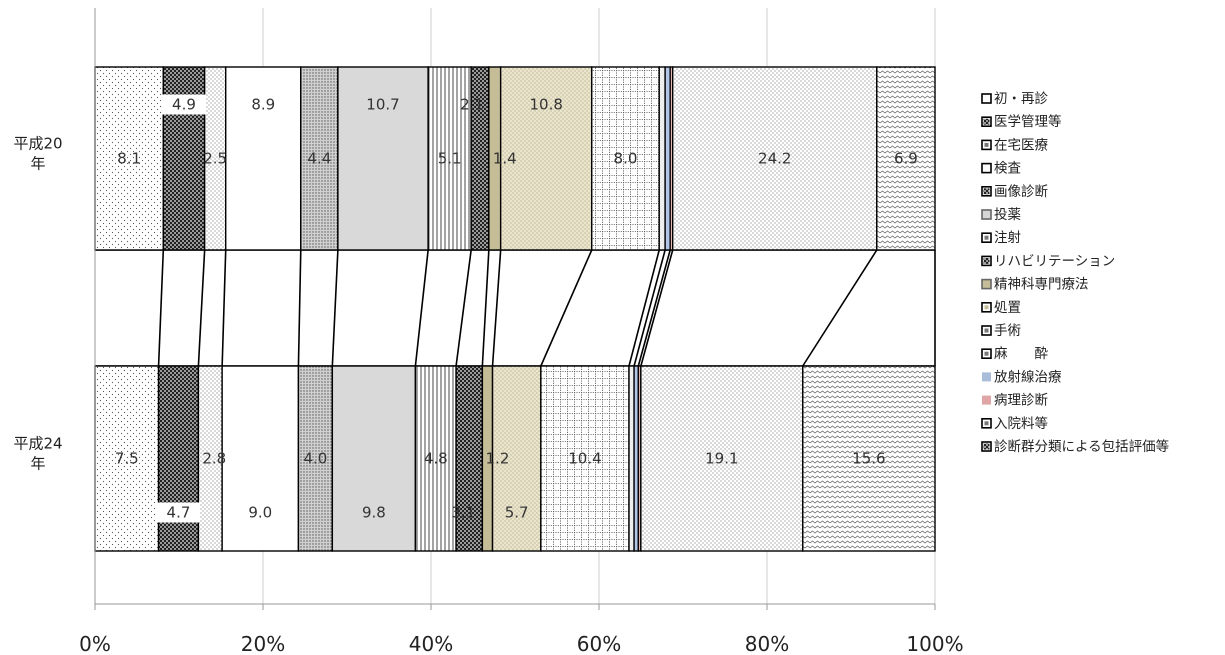 This screenshot has width=1225, height=655. I want to click on legend-item: 放射線治療, so click(1022, 376).